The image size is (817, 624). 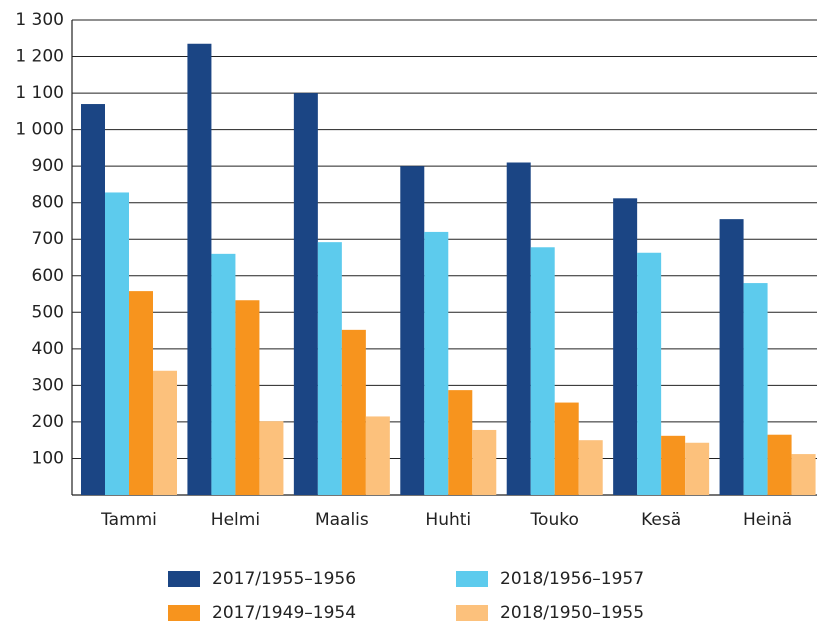 What do you see at coordinates (128, 520) in the screenshot?
I see `x-tick-label: Tammi` at bounding box center [128, 520].